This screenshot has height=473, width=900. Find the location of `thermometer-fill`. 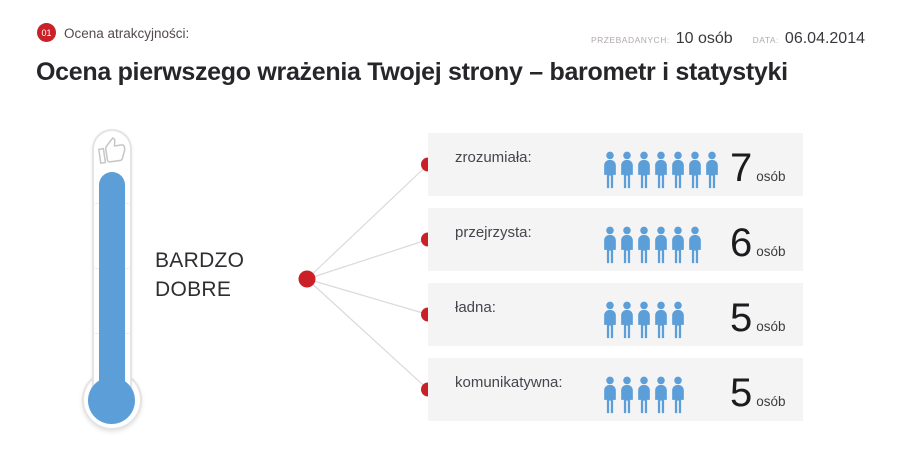

thermometer-fill is located at coordinates (112, 285).